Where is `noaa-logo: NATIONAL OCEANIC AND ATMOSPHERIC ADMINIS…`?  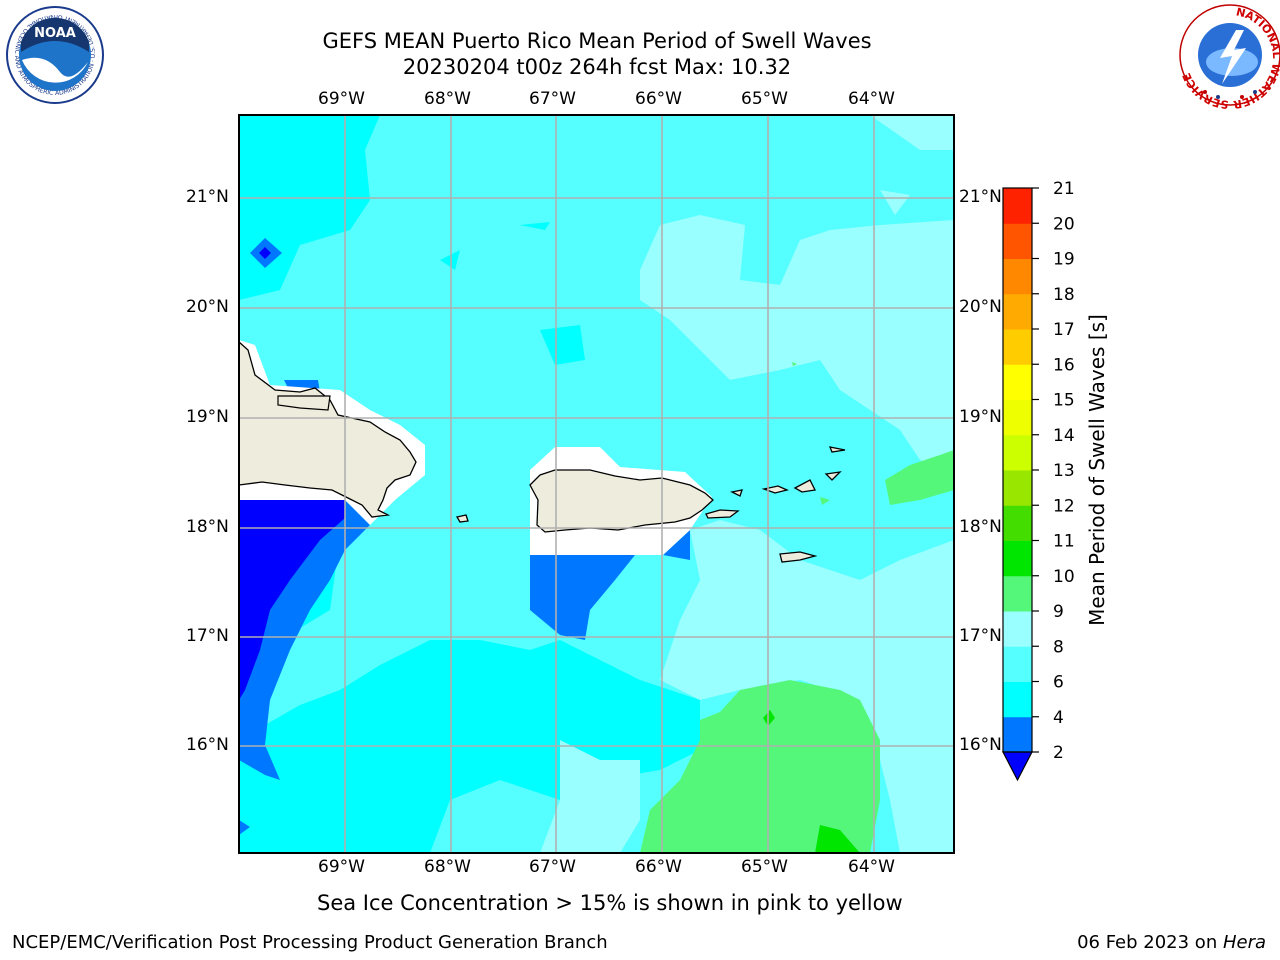 noaa-logo: NATIONAL OCEANIC AND ATMOSPHERIC ADMINIS… is located at coordinates (52, 52).